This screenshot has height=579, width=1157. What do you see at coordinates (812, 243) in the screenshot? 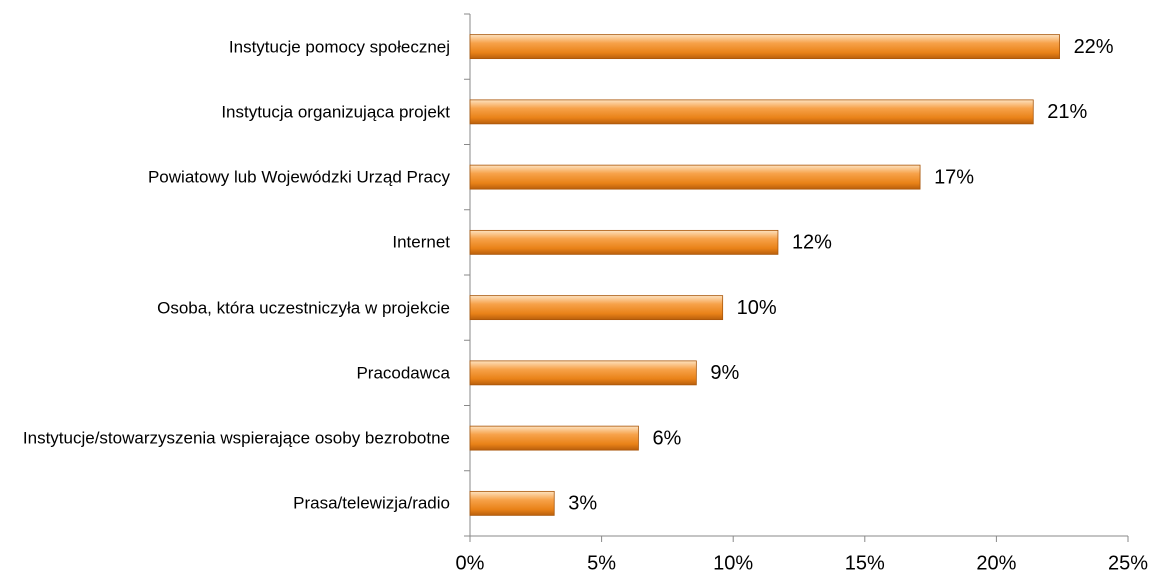
I see `value-label: 12%` at bounding box center [812, 243].